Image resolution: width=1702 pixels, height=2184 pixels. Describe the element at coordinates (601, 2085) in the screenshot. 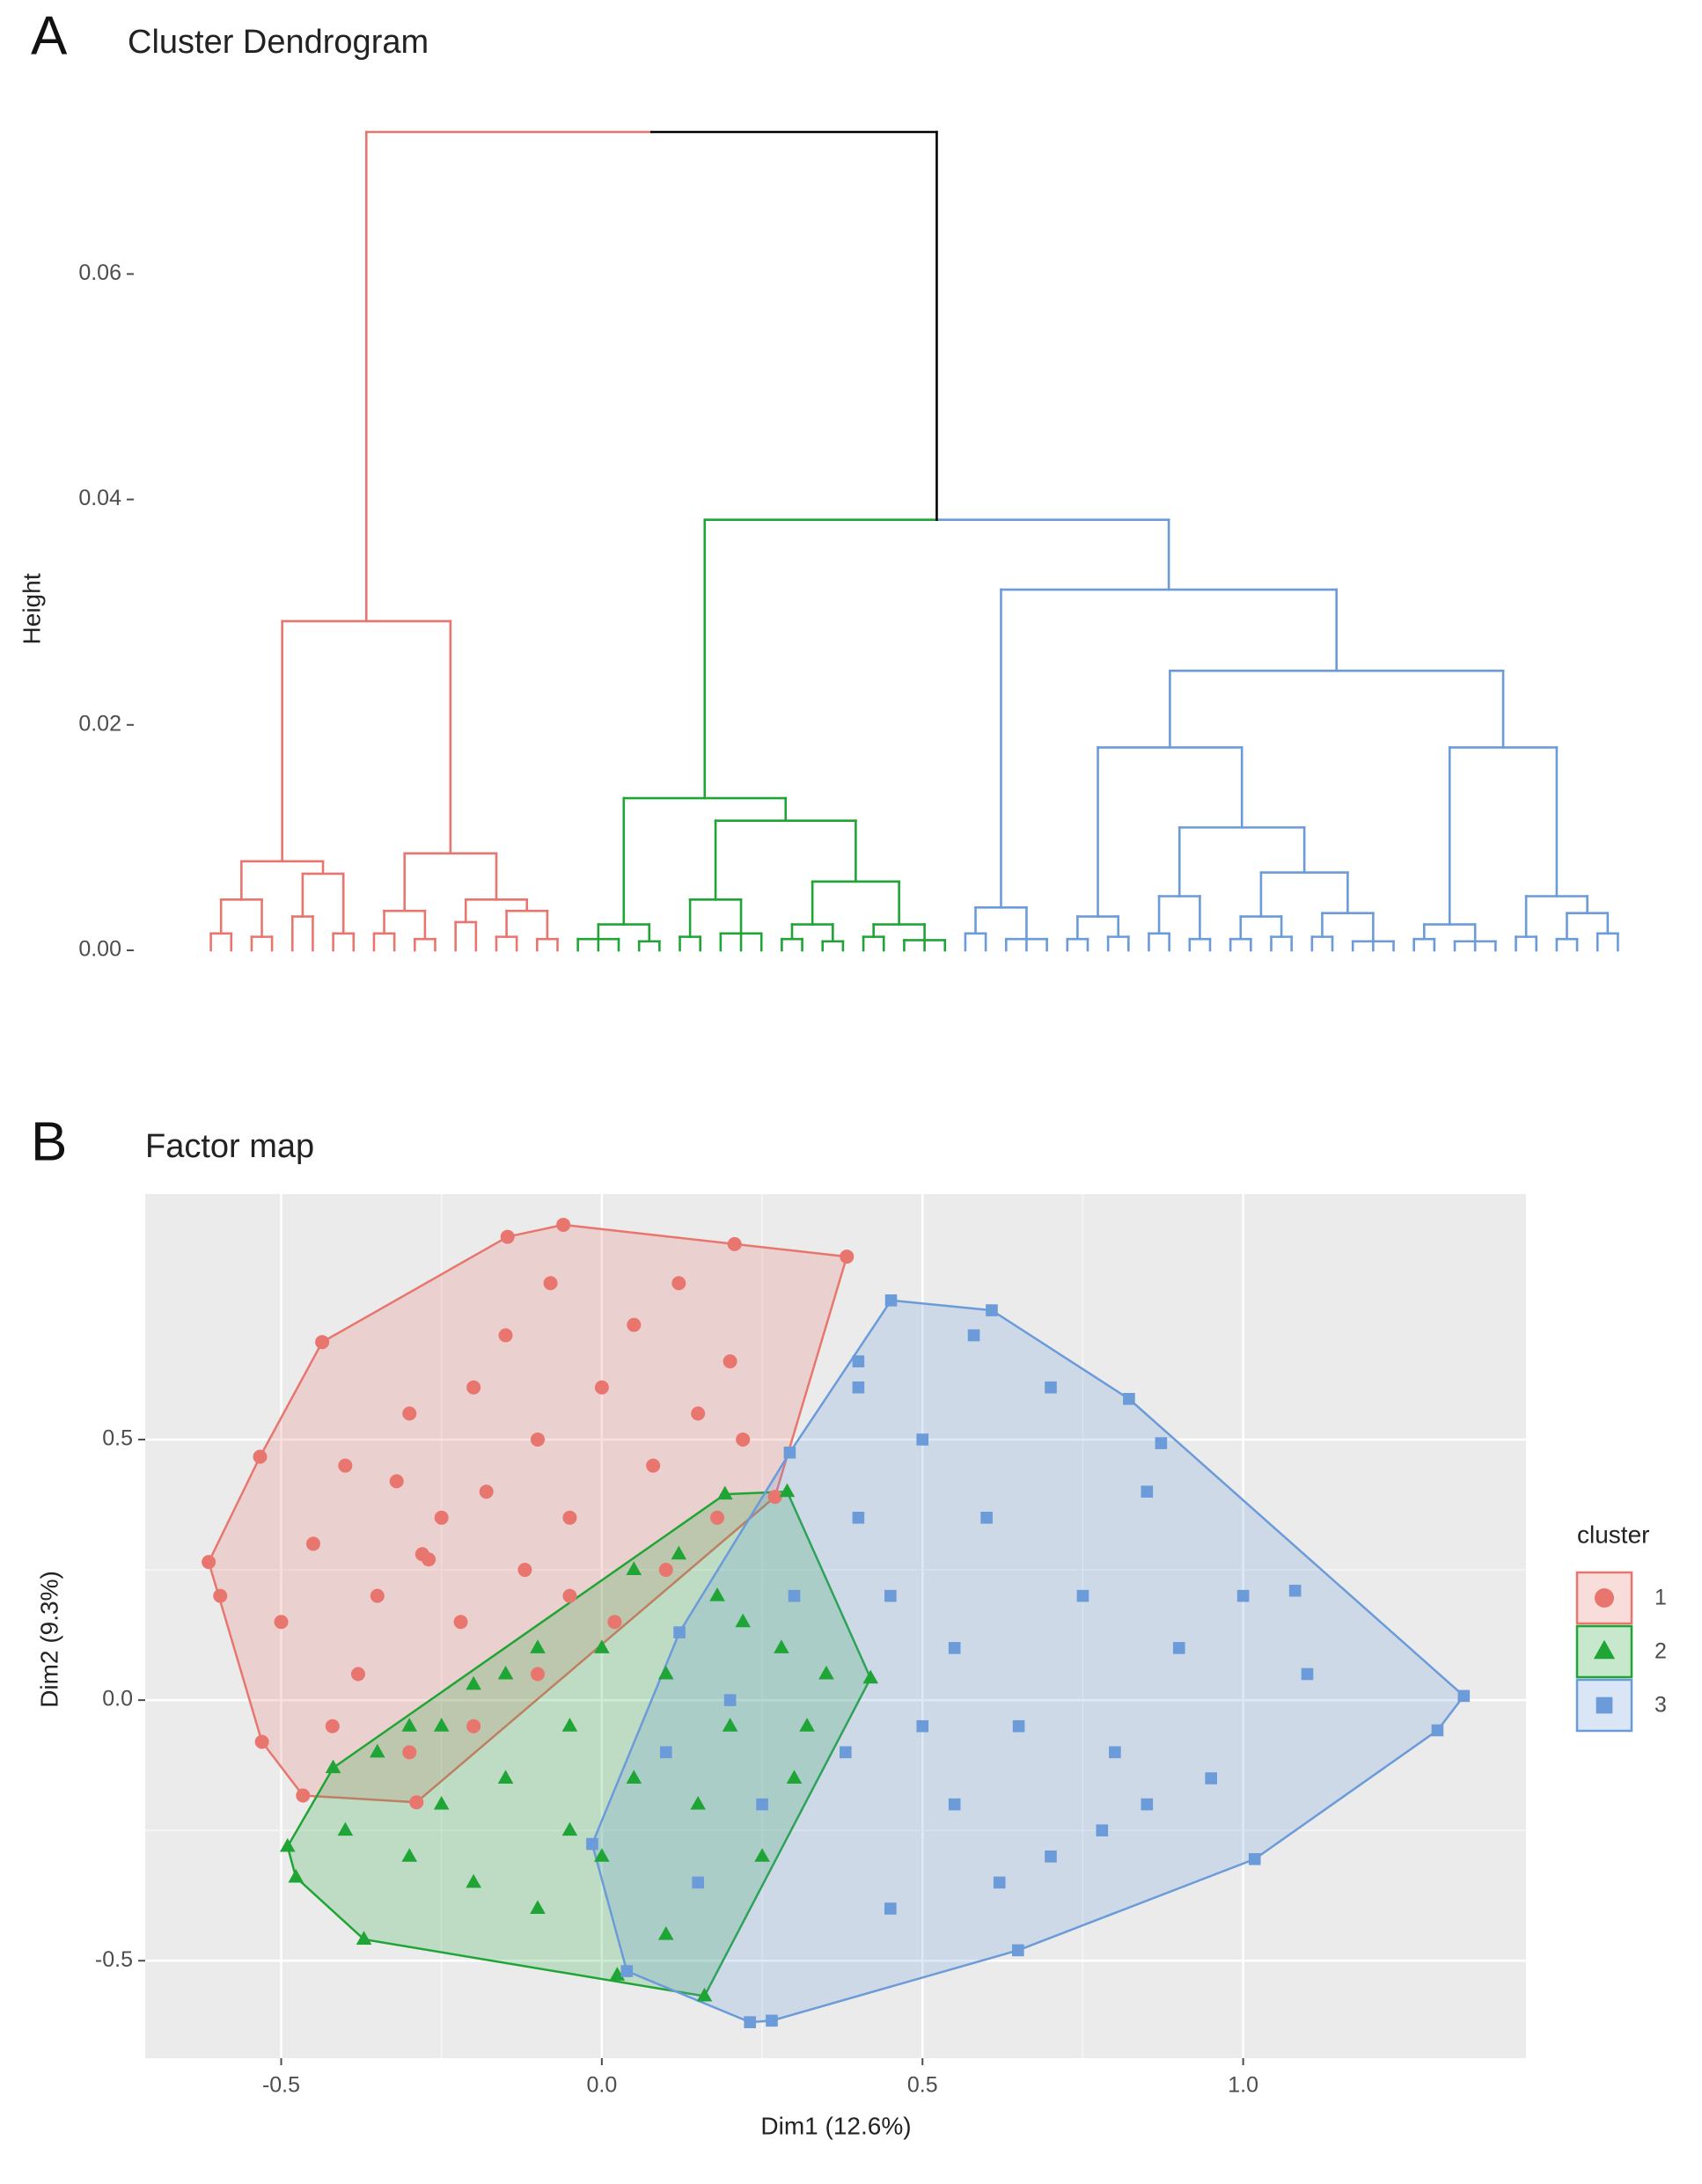

I see `x-tick-label: 0.0` at that location.